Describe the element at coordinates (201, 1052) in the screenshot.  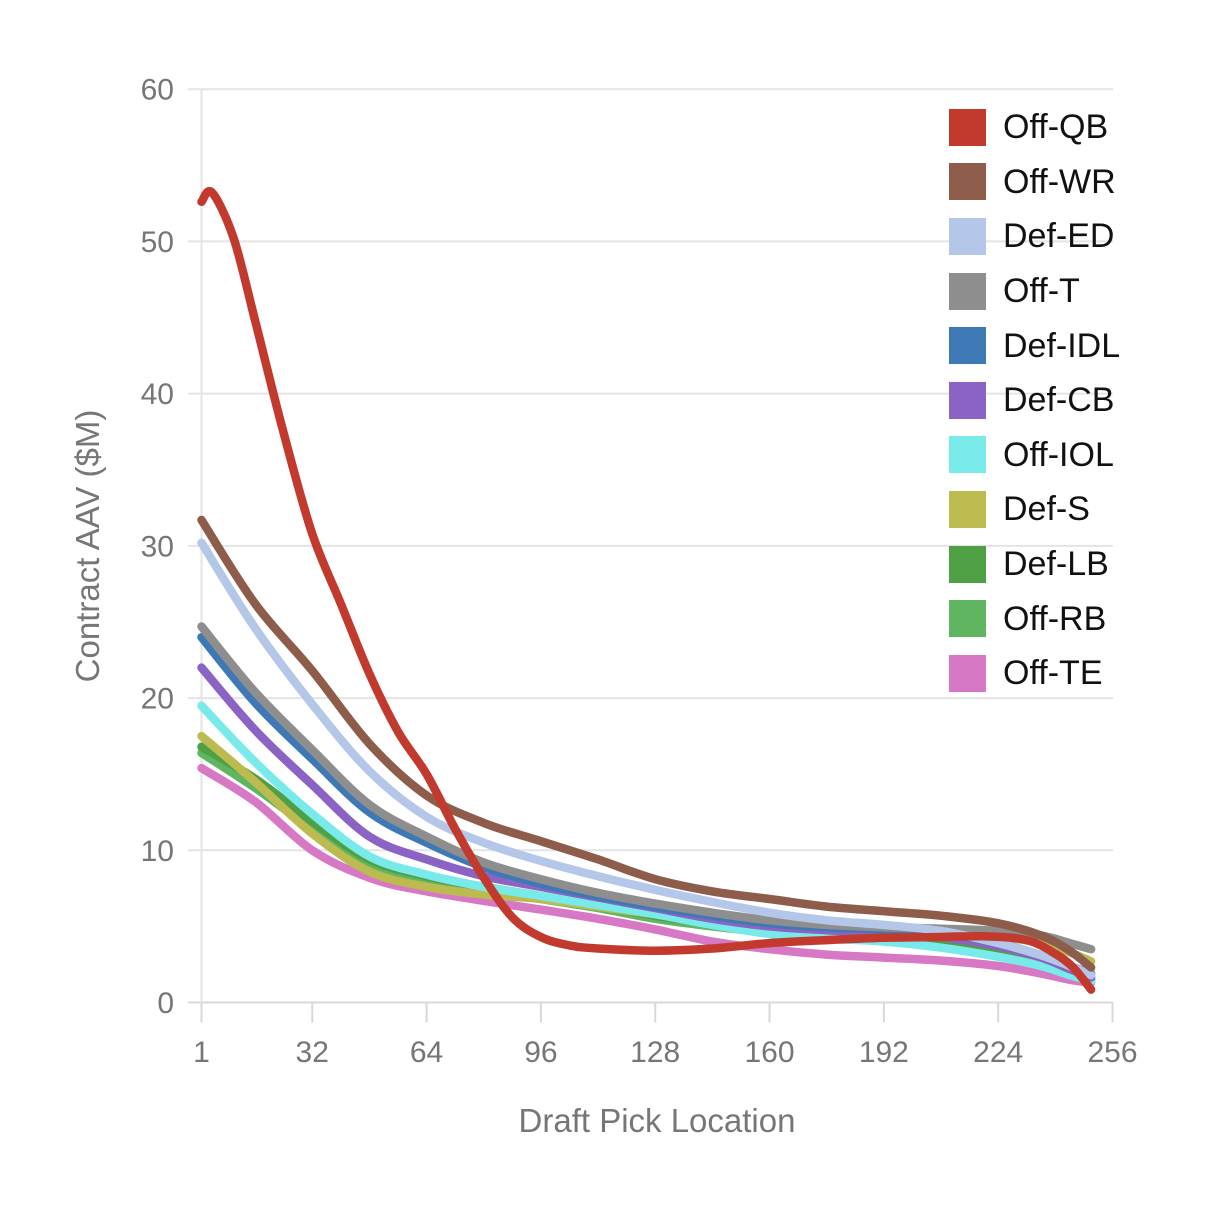
I see `x-tick-label-1: 1` at that location.